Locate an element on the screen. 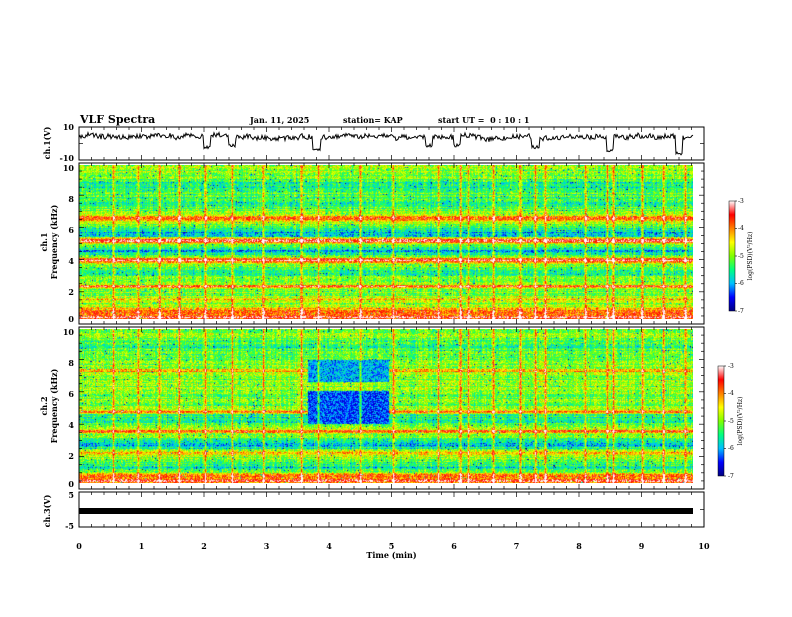  ch1-spectrogram-yticks: 0 2 4 6 8 10 is located at coordinates (69, 243).